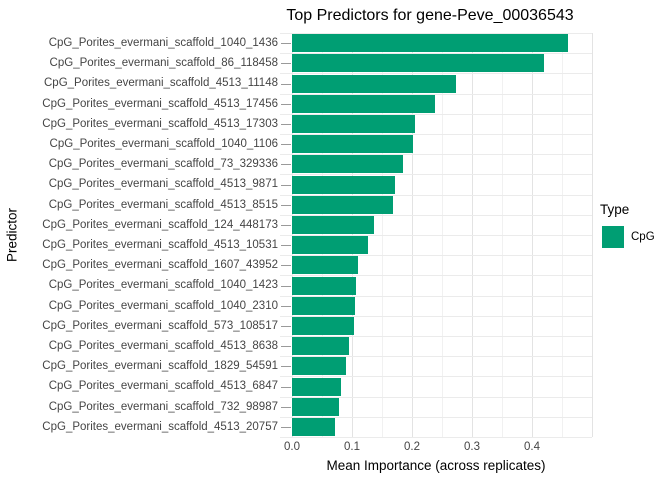 The width and height of the screenshot is (672, 480). What do you see at coordinates (160, 224) in the screenshot?
I see `y-tick-label: CpG_Porites_evermani_scaffold_124_448173` at bounding box center [160, 224].